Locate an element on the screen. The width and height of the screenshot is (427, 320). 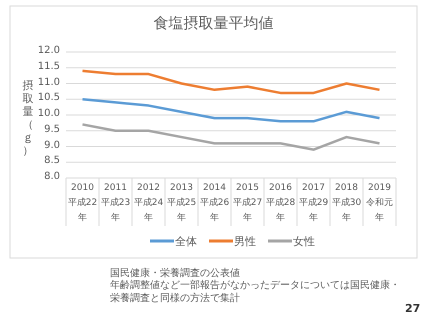
legend-label: 男性 is located at coordinates (245, 241).